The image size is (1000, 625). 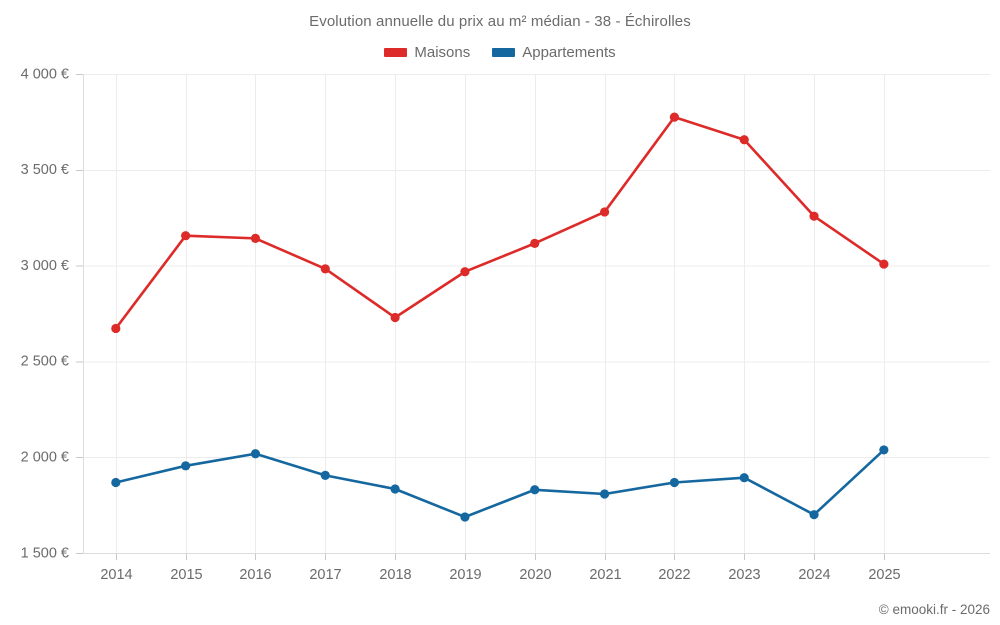 I want to click on data-point-maisons-2021, so click(x=604, y=212).